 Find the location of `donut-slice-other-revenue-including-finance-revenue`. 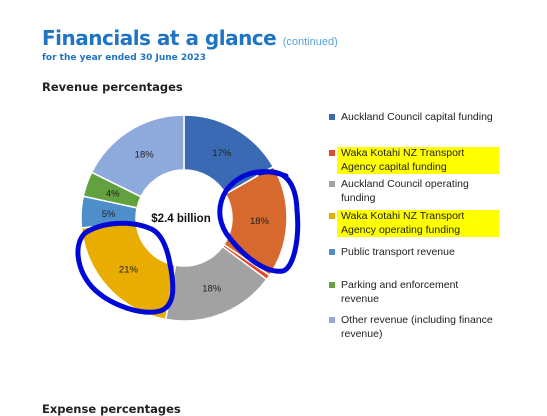

donut-slice-other-revenue-including-finance-revenue is located at coordinates (137, 156).